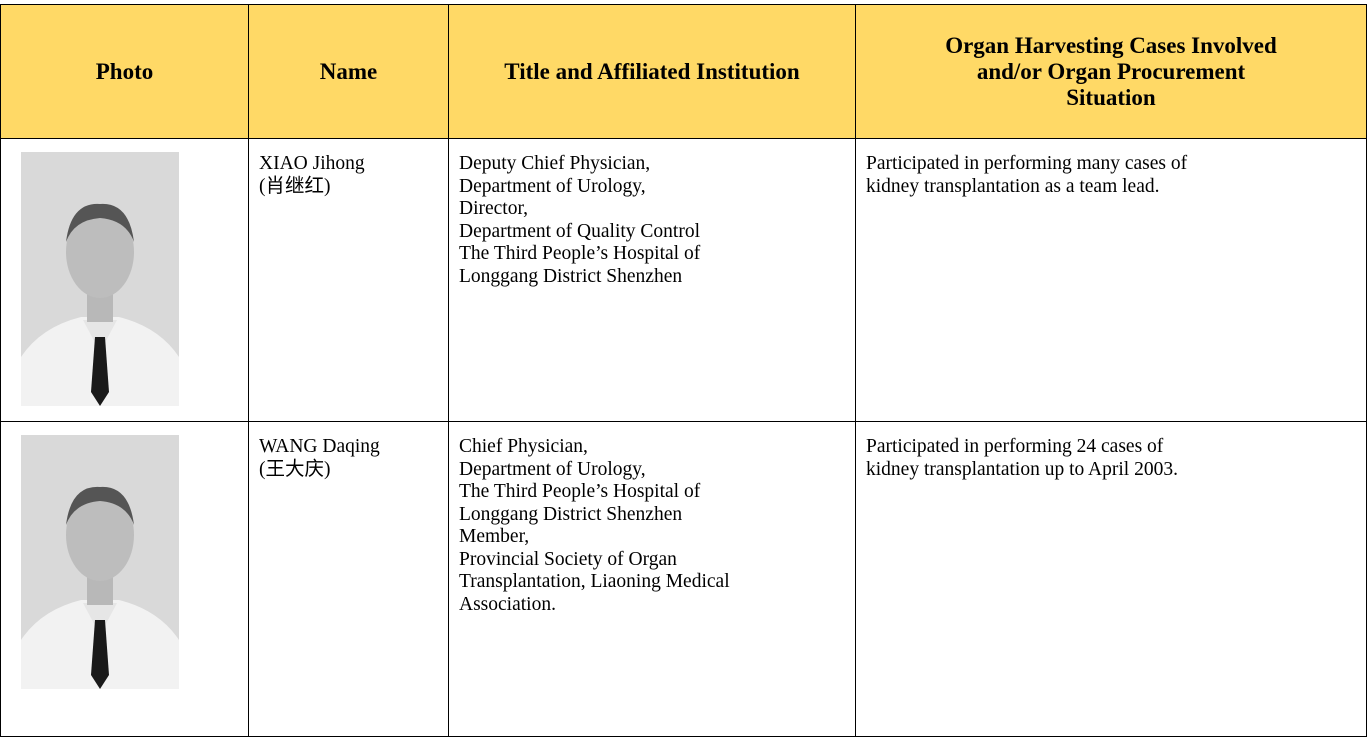  I want to click on title-text: Association., so click(507, 604).